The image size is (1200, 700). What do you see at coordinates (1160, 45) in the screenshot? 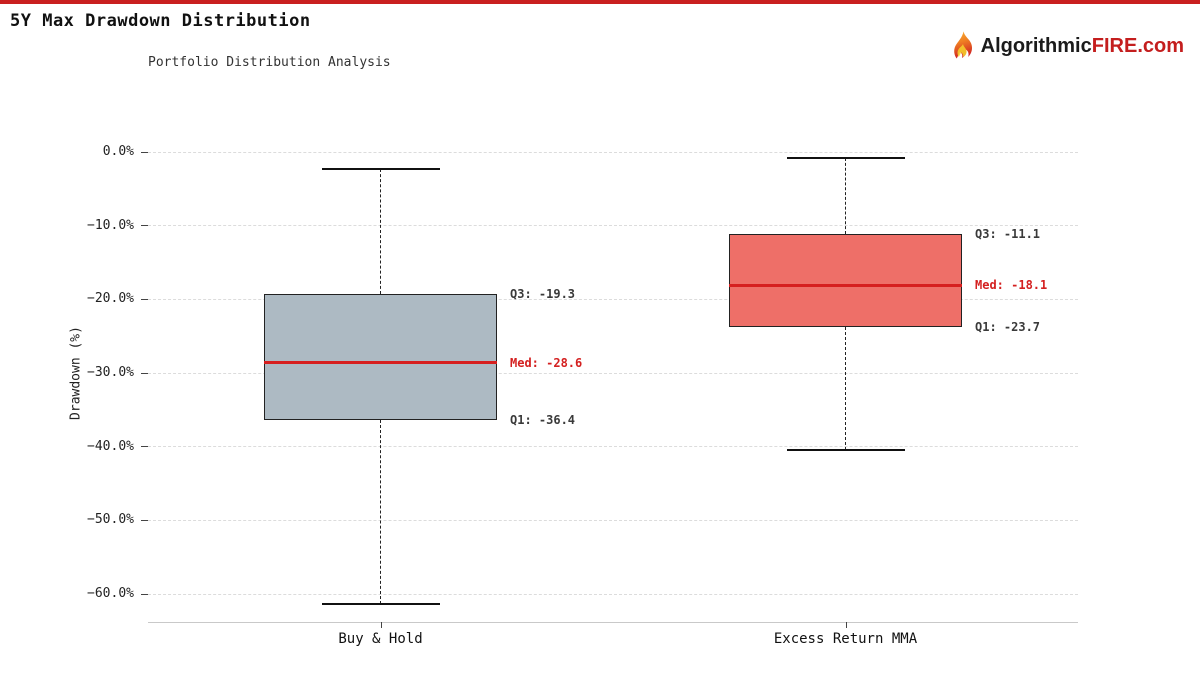
I see `brand-suffix: .com` at bounding box center [1160, 45].